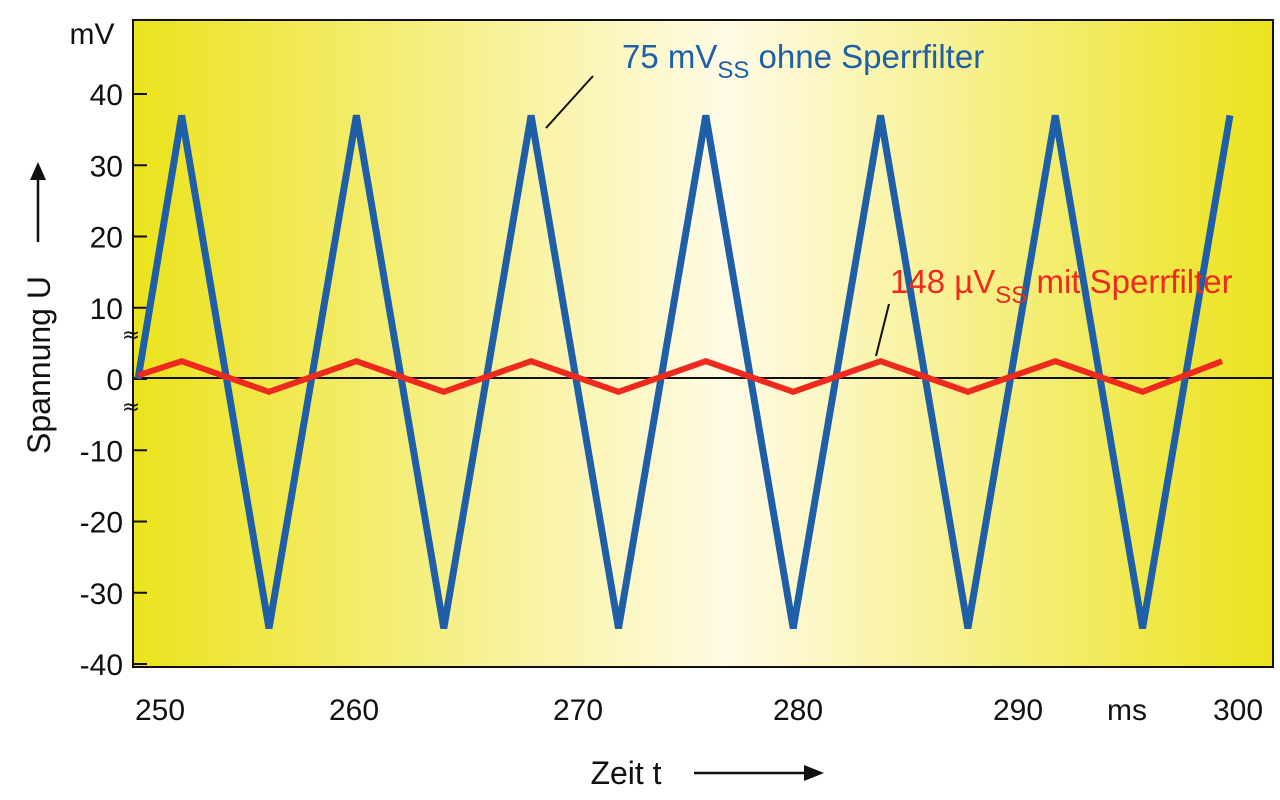 The height and width of the screenshot is (800, 1280). I want to click on annotation-ohne-subscript: SS, so click(733, 70).